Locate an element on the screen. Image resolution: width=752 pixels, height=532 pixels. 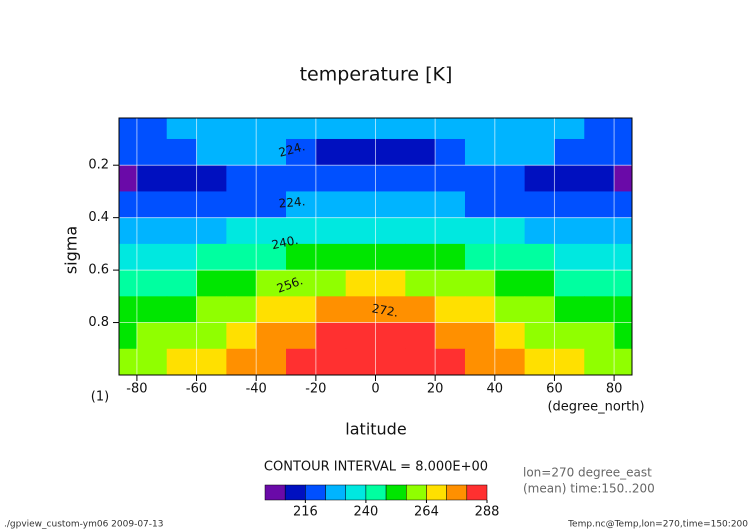
y-tick-label: 0.8 is located at coordinates (98, 322).